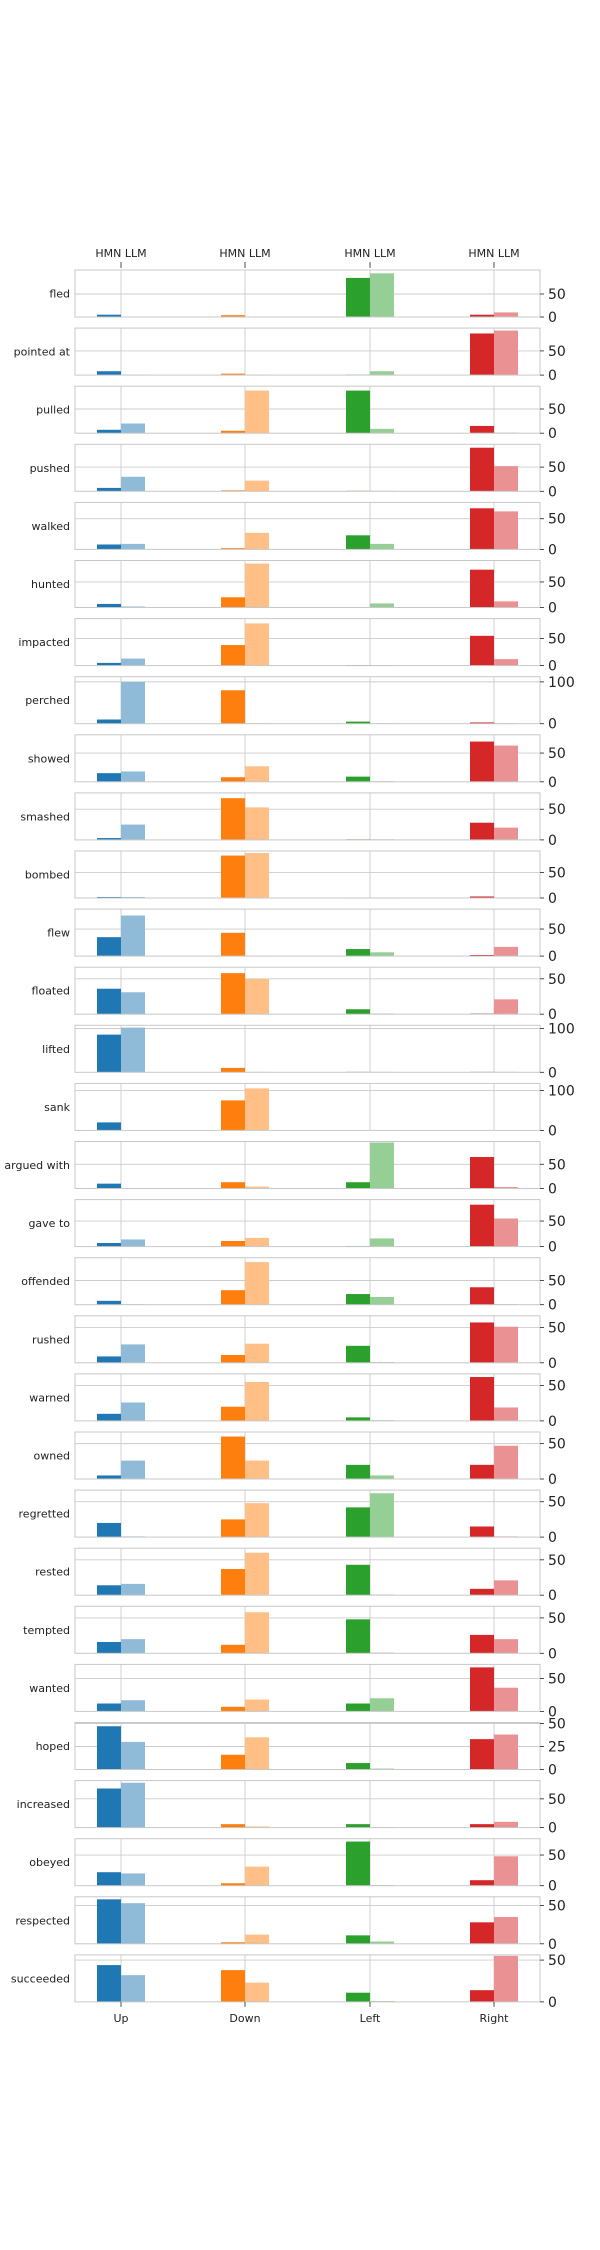  I want to click on panel-owned: owned 0 50, so click(300, 1459).